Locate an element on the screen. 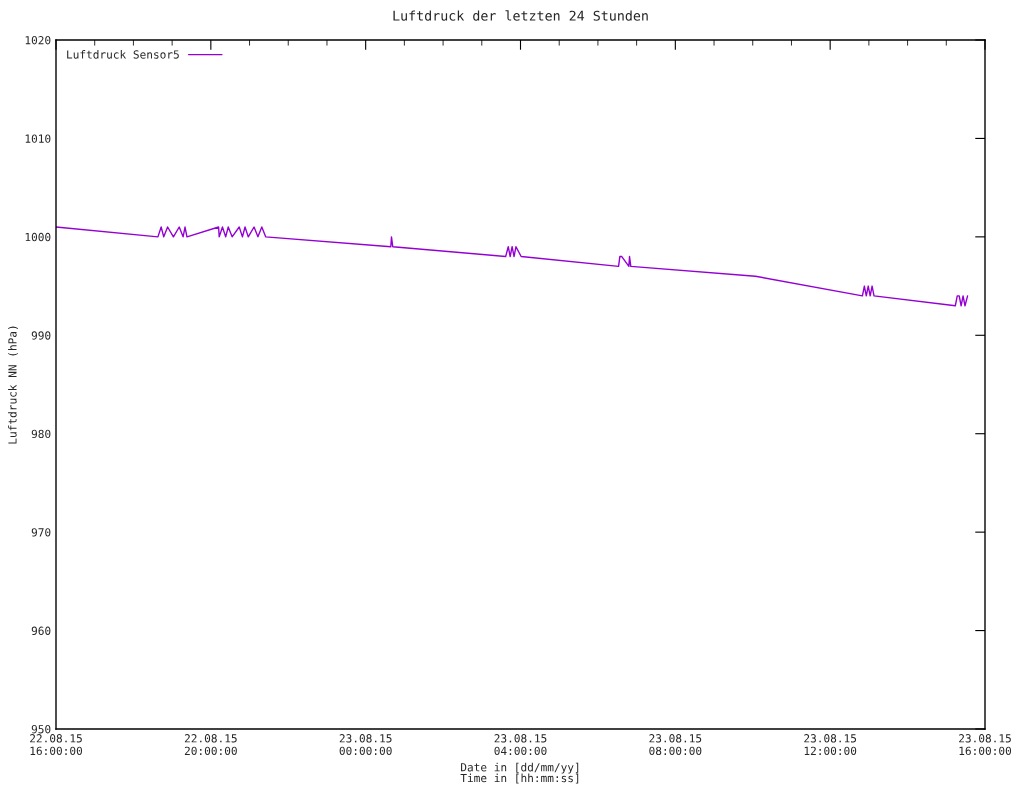 The height and width of the screenshot is (798, 1024). x-axis-title: Date in [dd/mm/yy] Time in [hh:mm:ss] is located at coordinates (519, 773).